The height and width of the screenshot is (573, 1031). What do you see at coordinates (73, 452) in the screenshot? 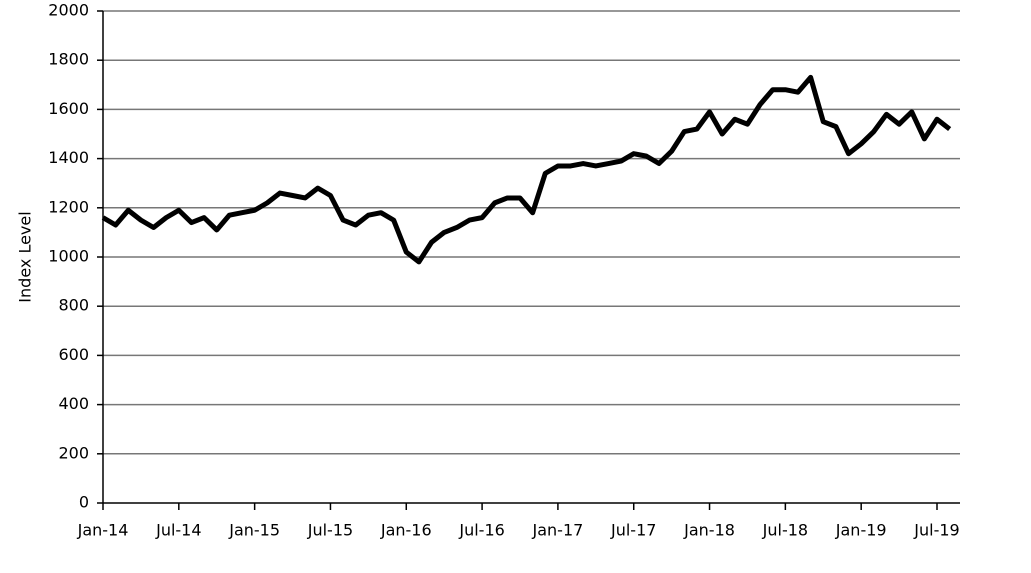
I see `y-tick-label: 200` at bounding box center [73, 452].